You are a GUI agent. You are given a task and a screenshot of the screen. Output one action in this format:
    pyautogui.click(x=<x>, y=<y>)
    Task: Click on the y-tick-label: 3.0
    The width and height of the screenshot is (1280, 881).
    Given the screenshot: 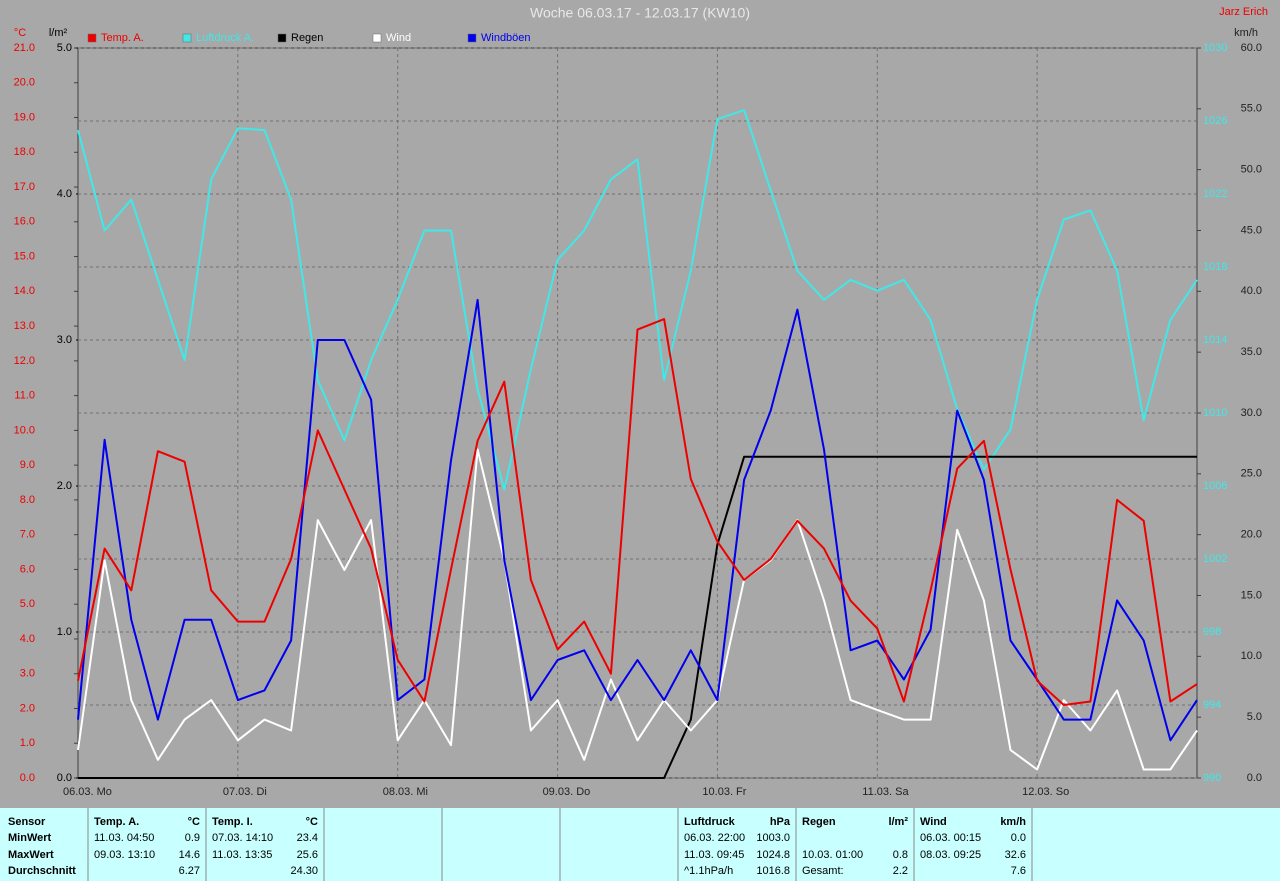 What is the action you would take?
    pyautogui.click(x=27, y=674)
    